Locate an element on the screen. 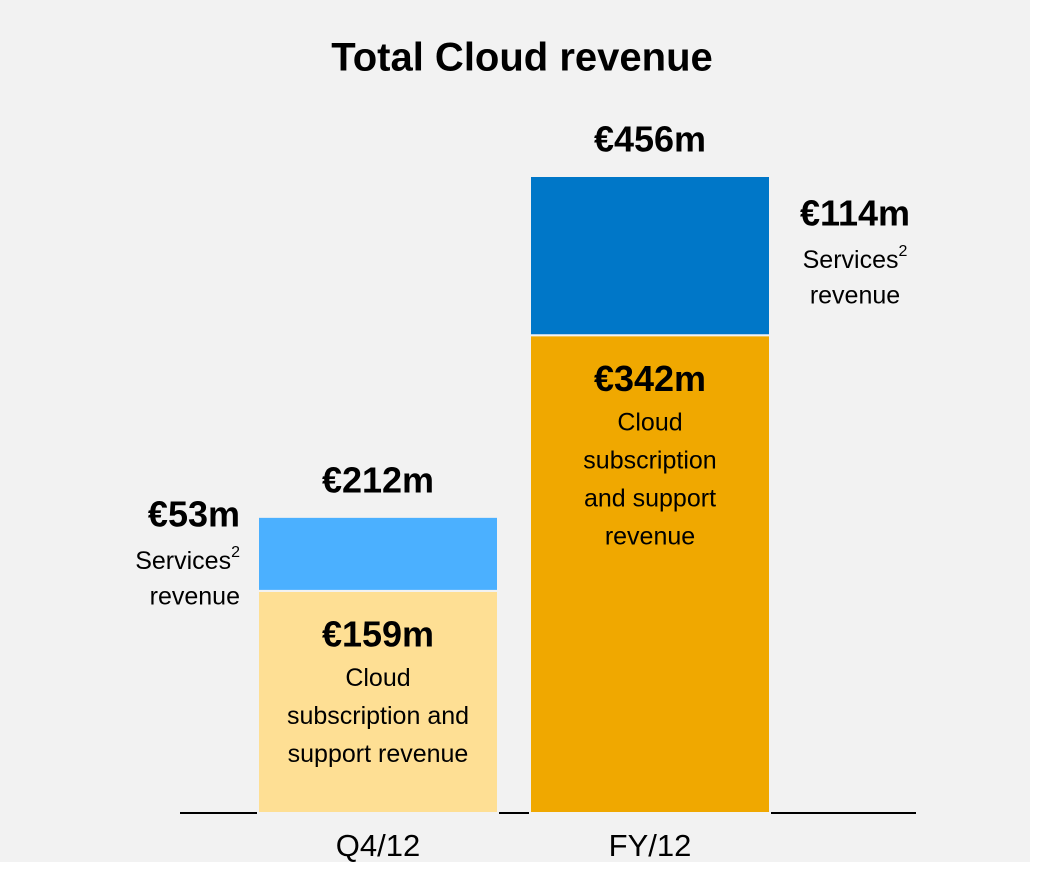  value-label: €159m is located at coordinates (378, 633).